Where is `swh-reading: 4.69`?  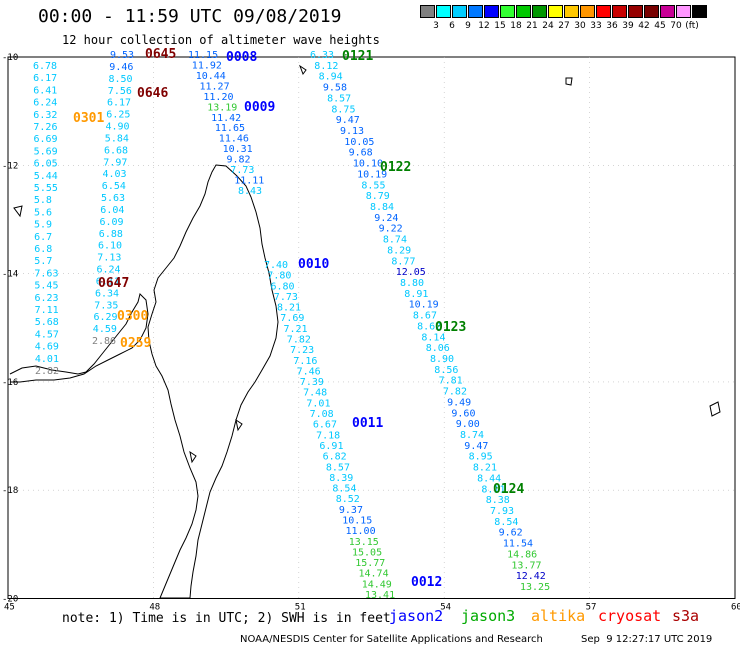 swh-reading: 4.69 is located at coordinates (47, 347).